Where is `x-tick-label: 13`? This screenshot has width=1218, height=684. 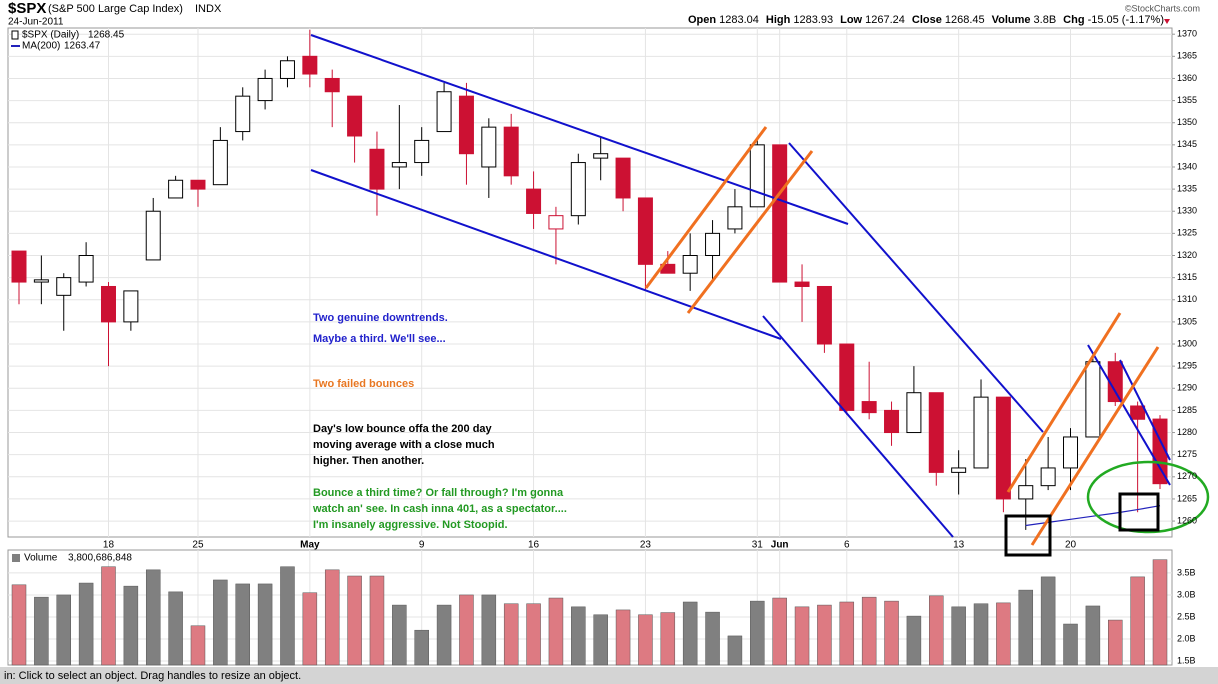 x-tick-label: 13 is located at coordinates (959, 545).